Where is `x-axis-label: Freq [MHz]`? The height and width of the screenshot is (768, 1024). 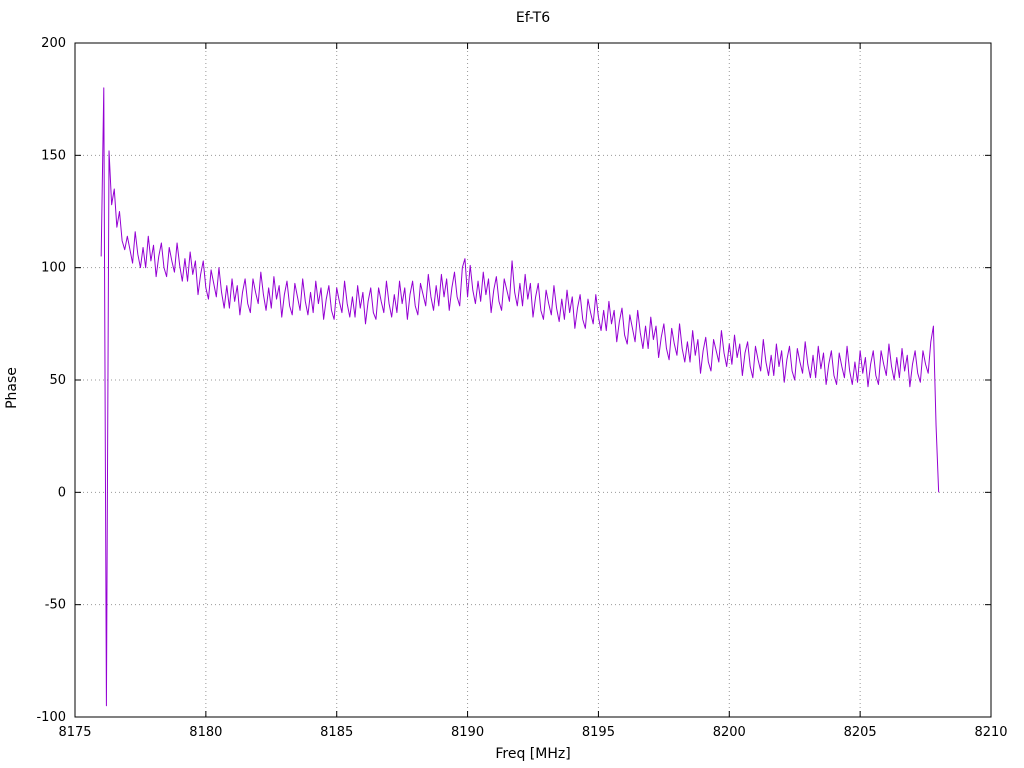
x-axis-label: Freq [MHz] is located at coordinates (533, 754).